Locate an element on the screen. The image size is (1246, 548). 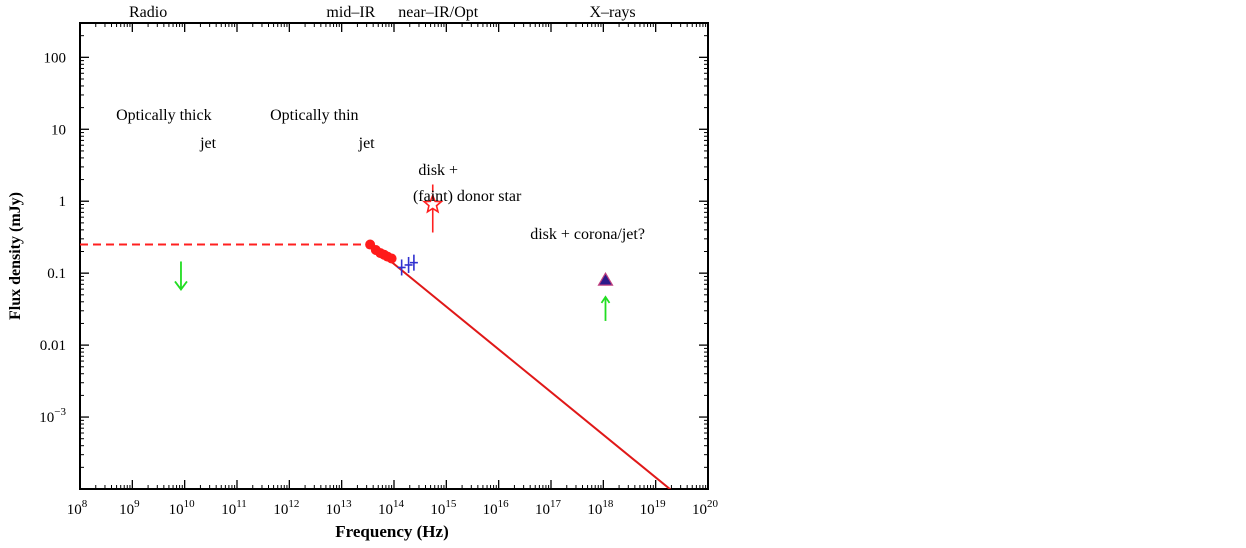
x-axis-label: Frequency (Hz) is located at coordinates (391, 531).